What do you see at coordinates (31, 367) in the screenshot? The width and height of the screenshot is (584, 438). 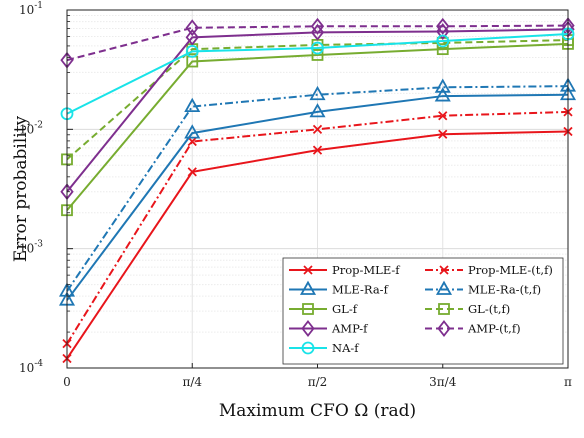 I see `y-tick-label: 10⁻⁴` at bounding box center [31, 367].